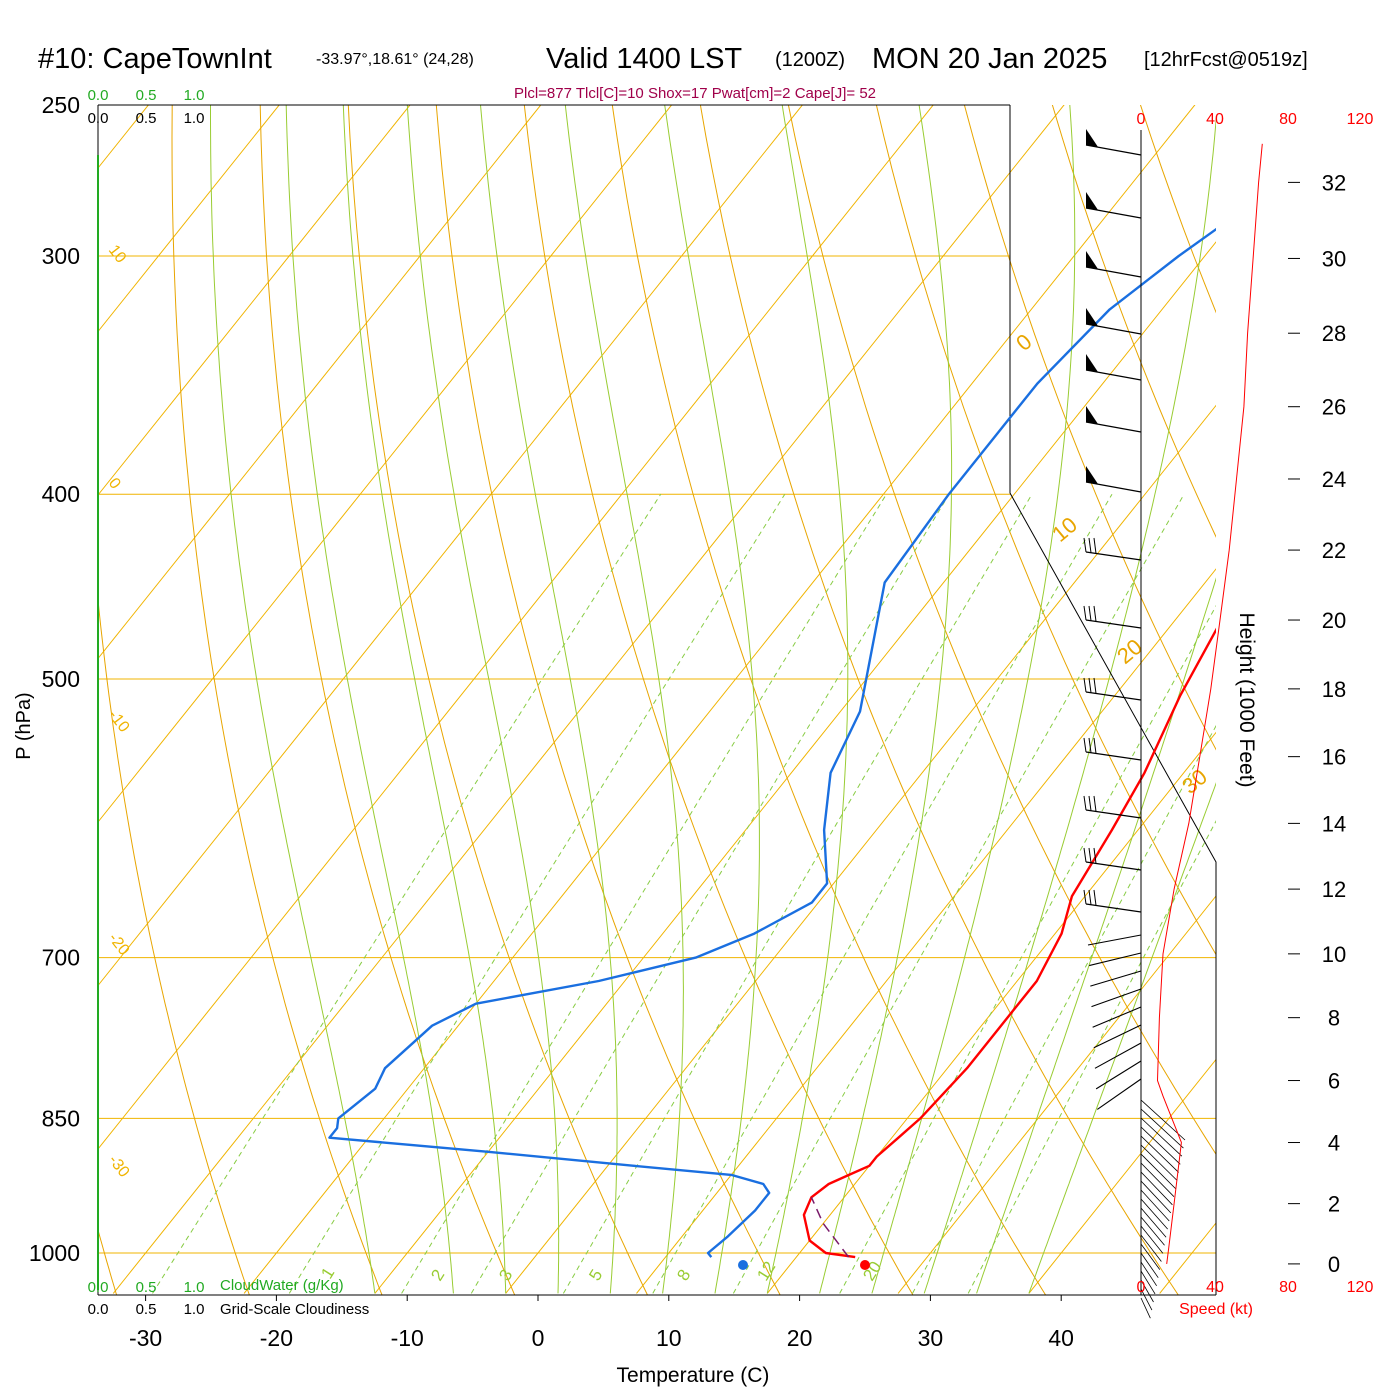 Image resolution: width=1400 pixels, height=1400 pixels. Describe the element at coordinates (644, 59) in the screenshot. I see `valid-time: Valid 1400 LST` at that location.